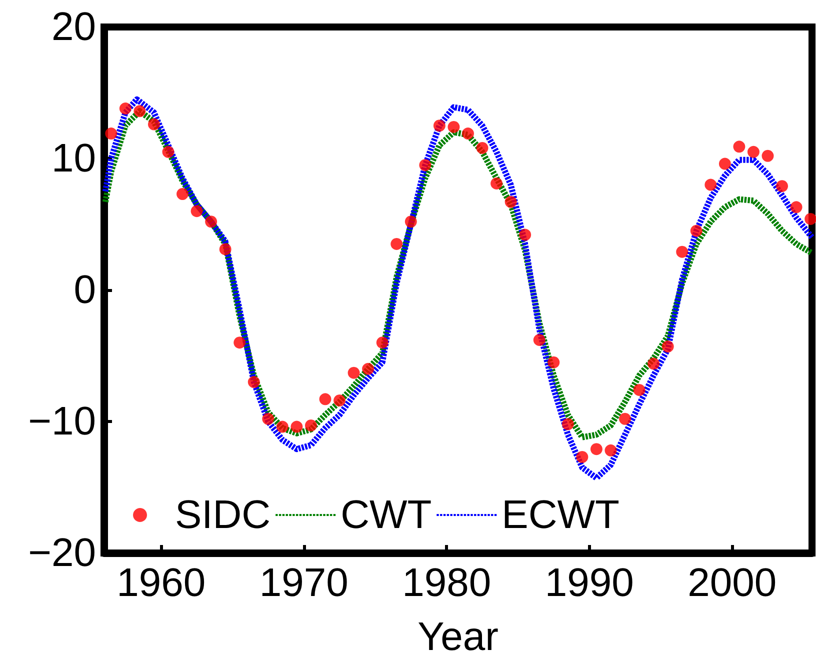  Describe the element at coordinates (85, 290) in the screenshot. I see `y-tick-label: 0` at that location.